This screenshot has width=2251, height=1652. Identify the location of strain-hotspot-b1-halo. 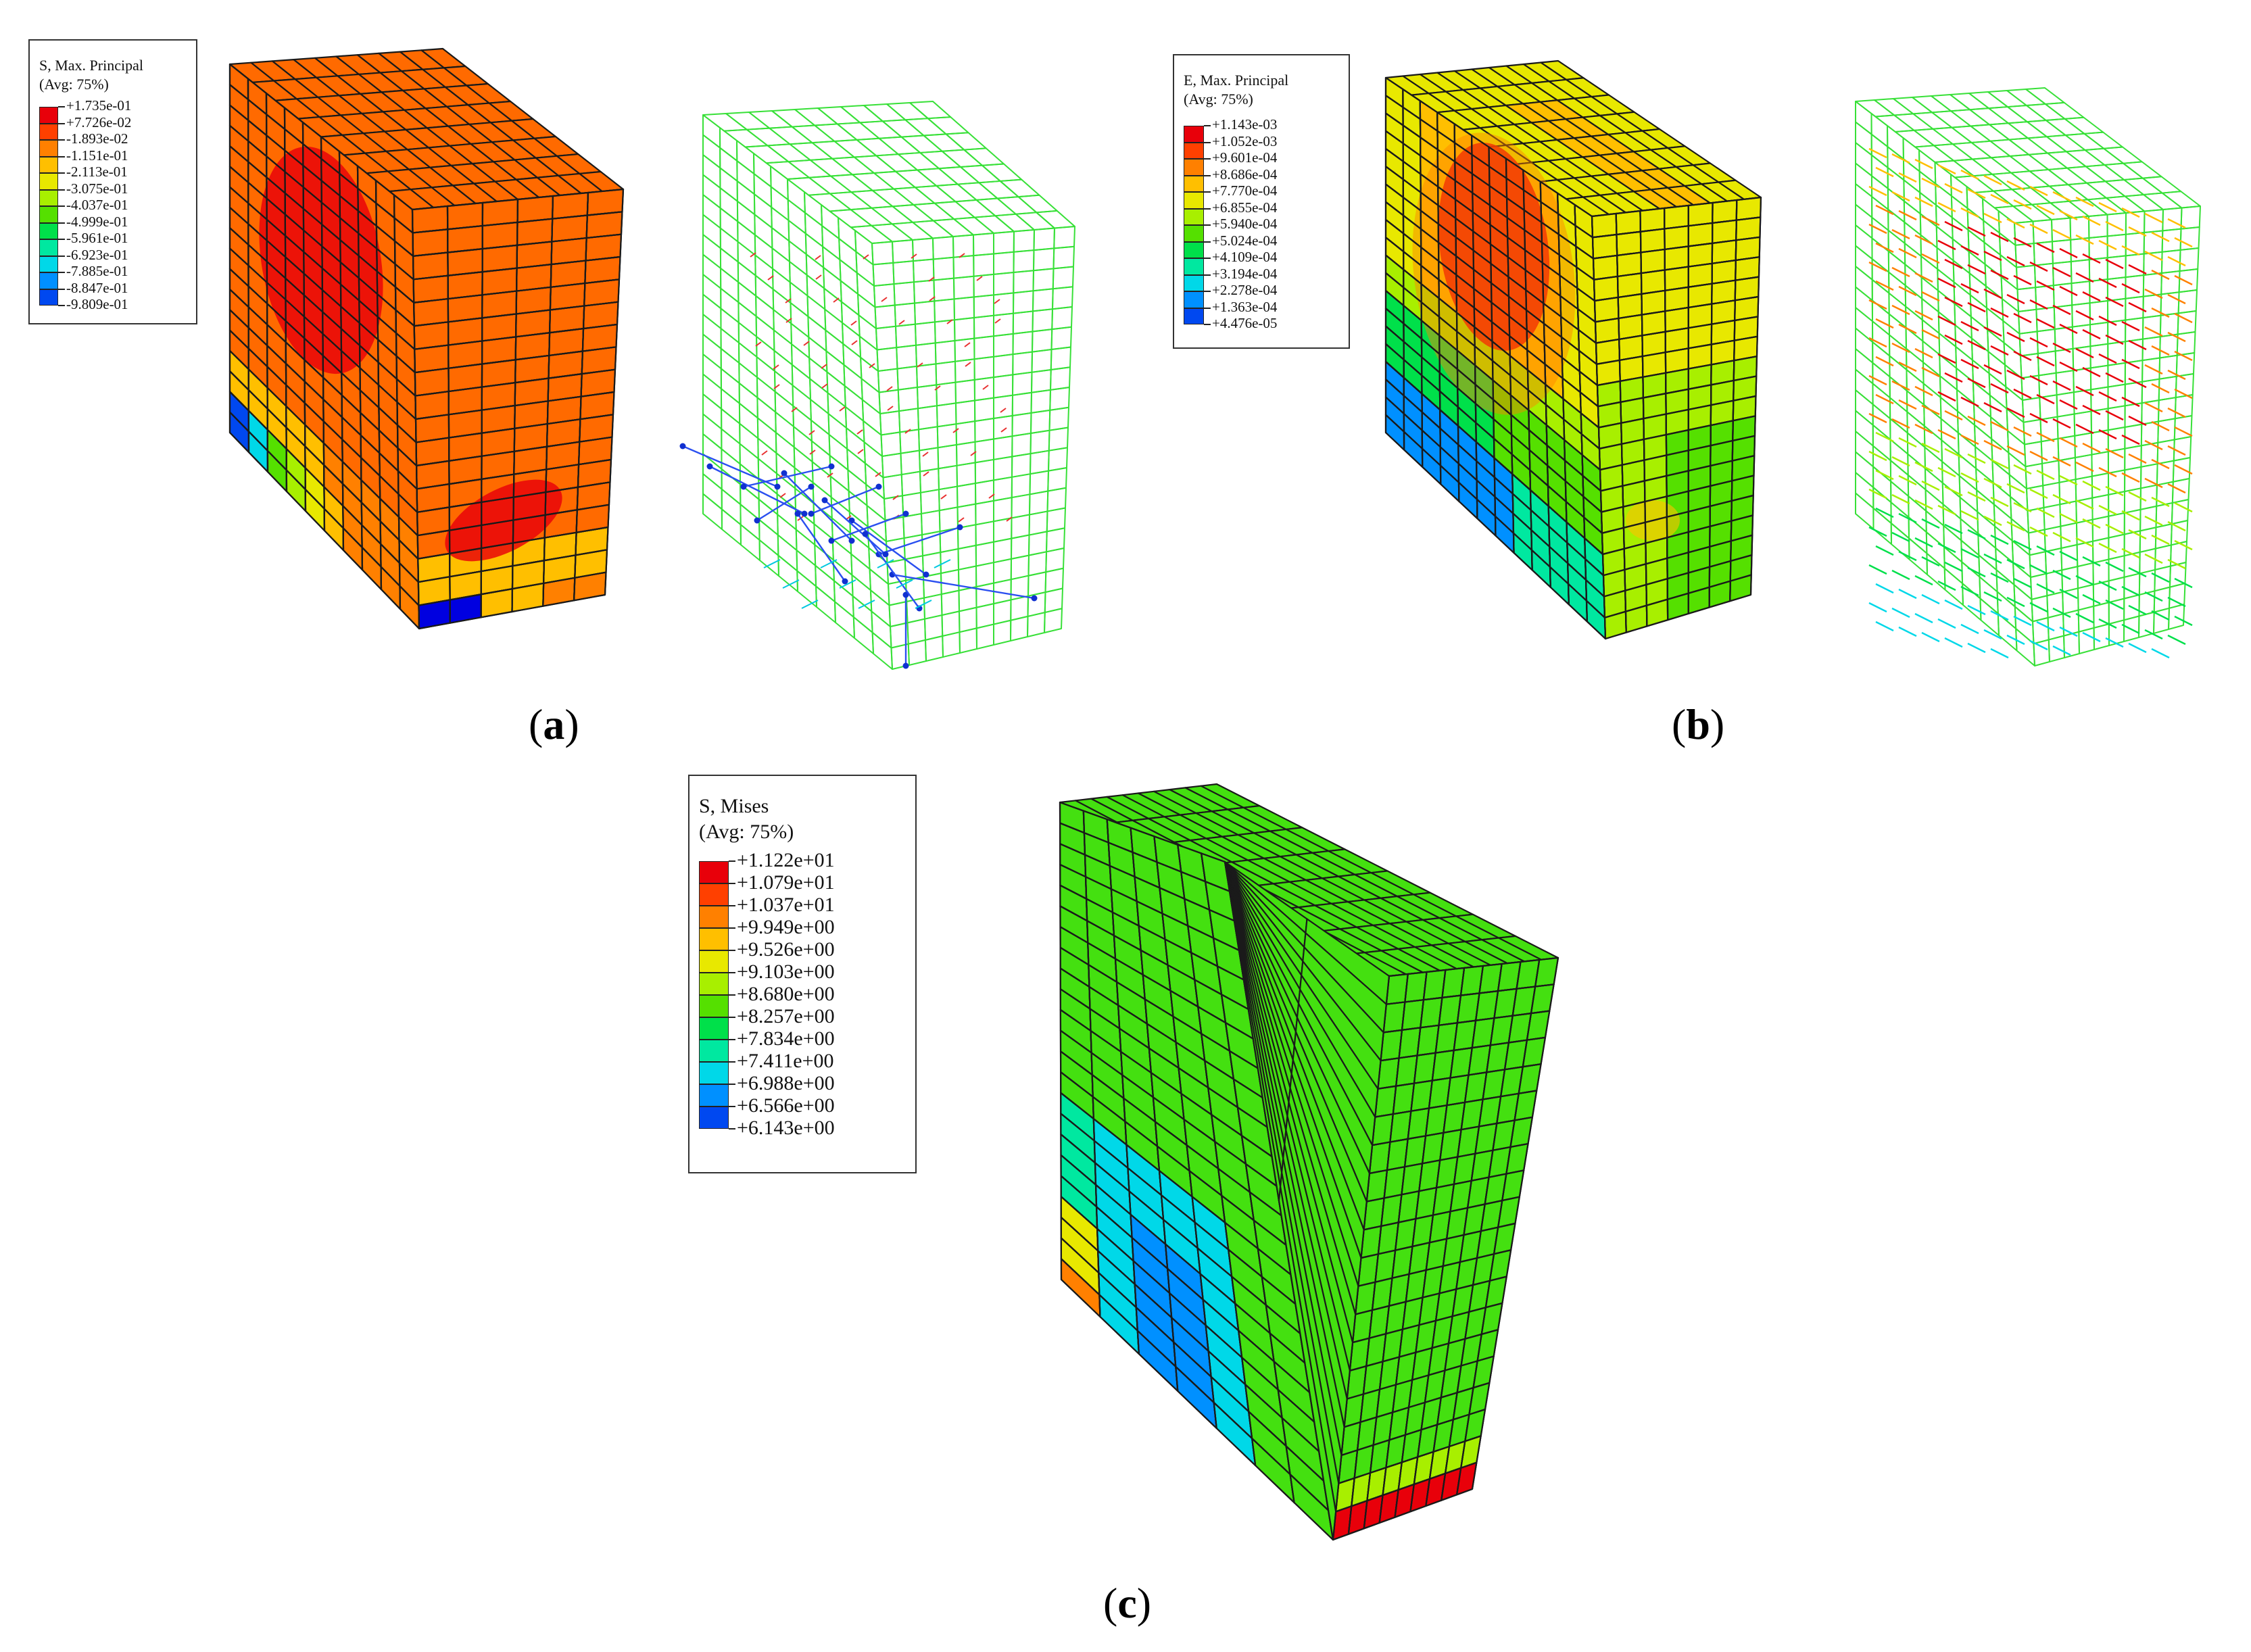
(1494, 273).